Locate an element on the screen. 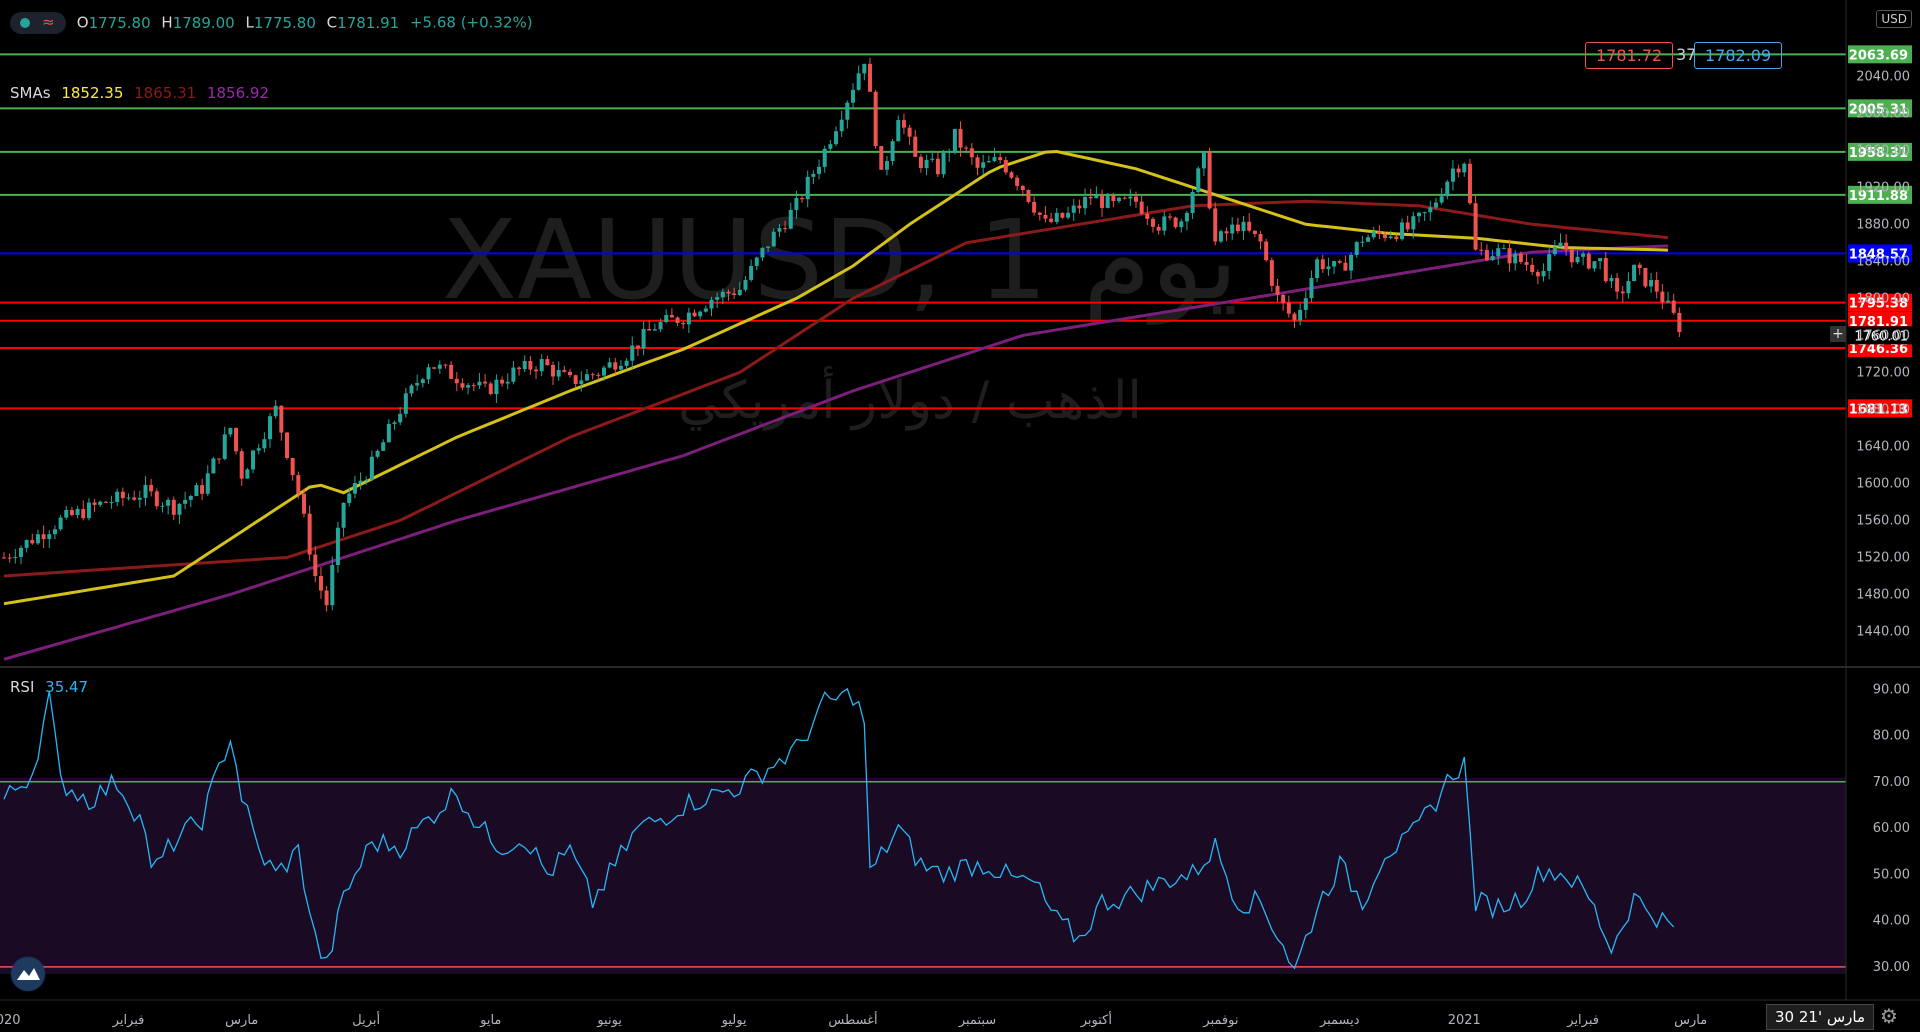 This screenshot has width=1920, height=1032. ask-price: 1782.09 is located at coordinates (1738, 55).